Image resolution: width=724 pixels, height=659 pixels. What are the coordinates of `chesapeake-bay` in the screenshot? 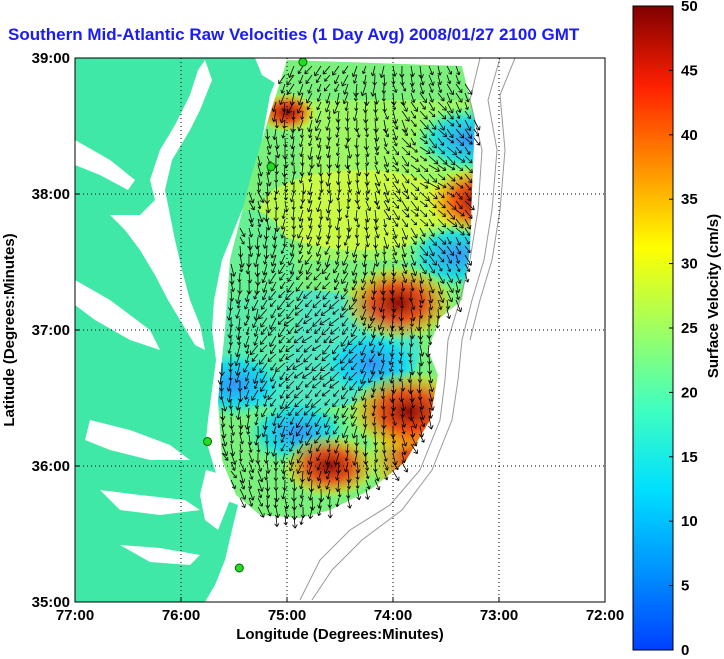 It's located at (161, 205).